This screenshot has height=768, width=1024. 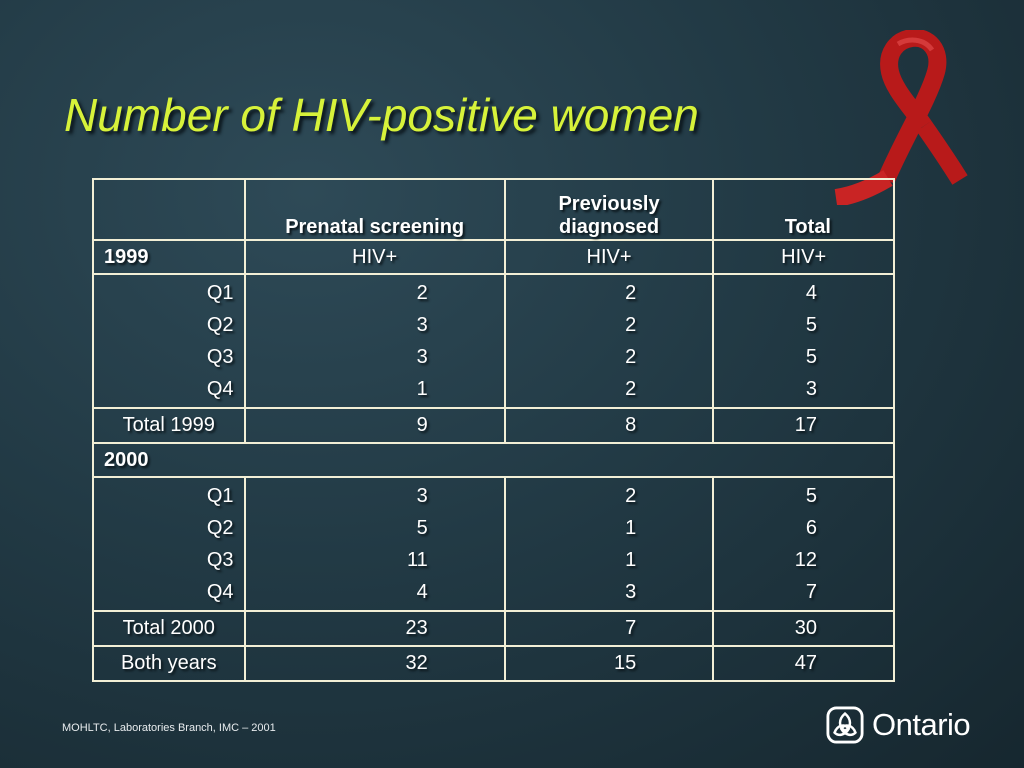 I want to click on both-years-row: Both years 32 15 47, so click(x=493, y=663).